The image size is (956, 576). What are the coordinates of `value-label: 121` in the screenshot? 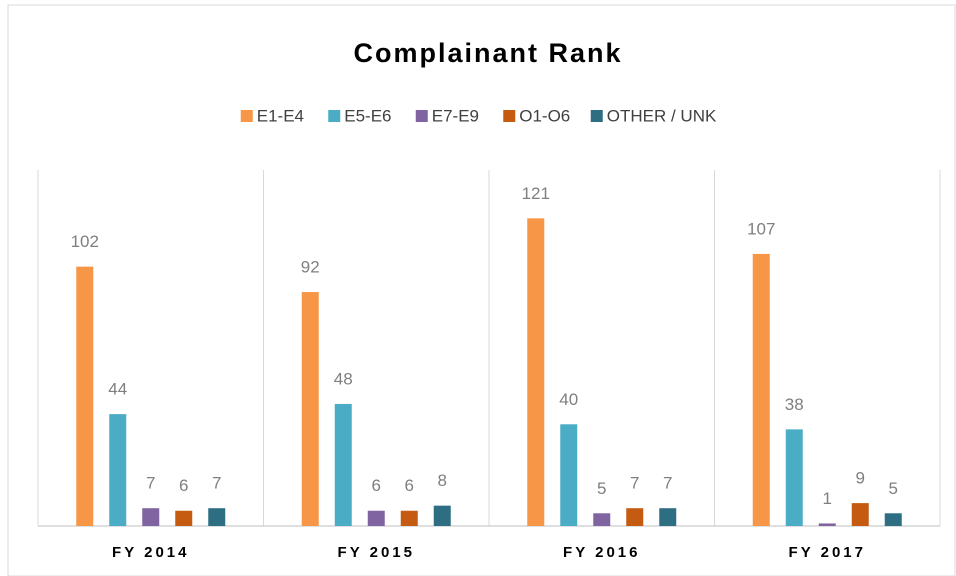 It's located at (536, 193).